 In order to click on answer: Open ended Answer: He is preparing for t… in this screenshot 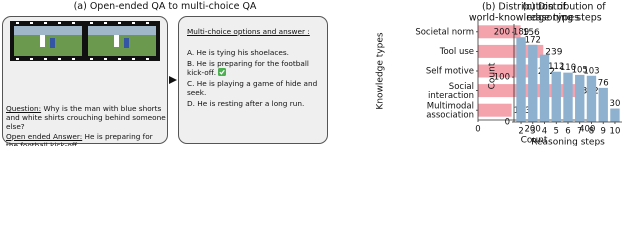, I will do `click(86, 139)`.